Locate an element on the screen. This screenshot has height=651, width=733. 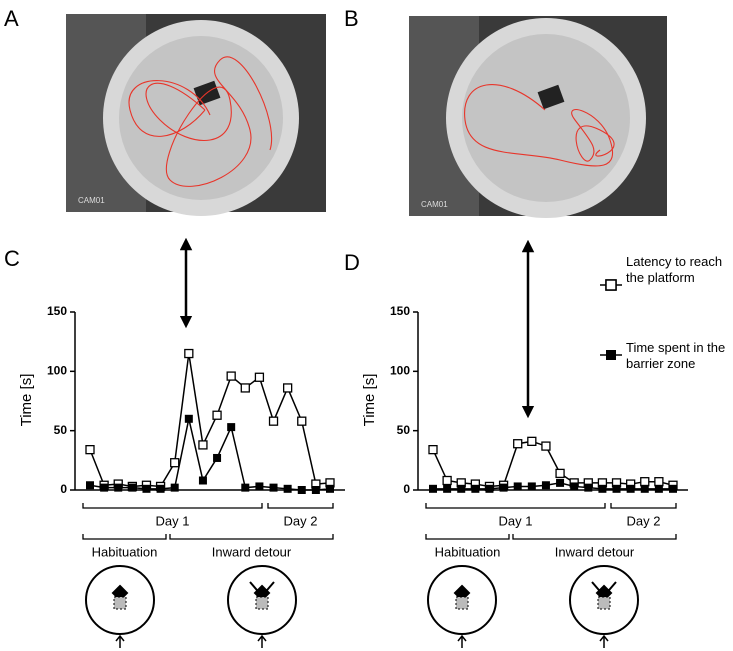
panel-label: B is located at coordinates (351, 18).